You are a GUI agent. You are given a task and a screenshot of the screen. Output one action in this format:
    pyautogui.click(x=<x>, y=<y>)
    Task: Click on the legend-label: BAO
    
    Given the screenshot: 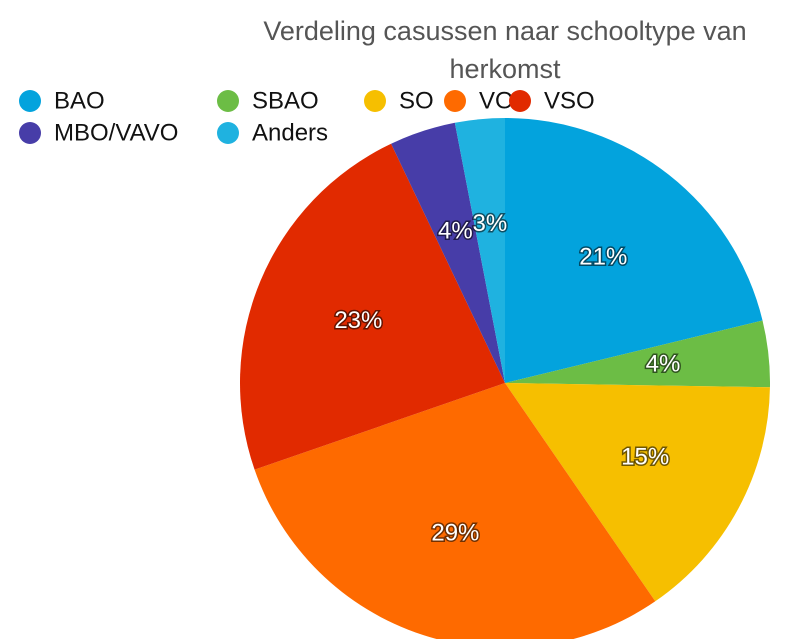 What is the action you would take?
    pyautogui.click(x=79, y=100)
    